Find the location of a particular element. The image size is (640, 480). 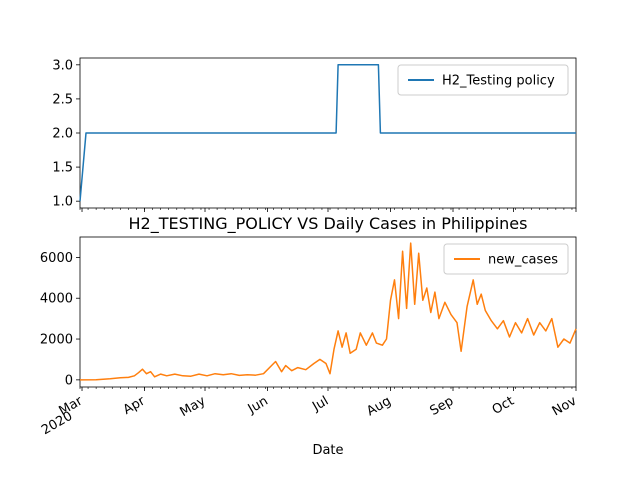

y-tick-label: 2.0 is located at coordinates (62, 134).